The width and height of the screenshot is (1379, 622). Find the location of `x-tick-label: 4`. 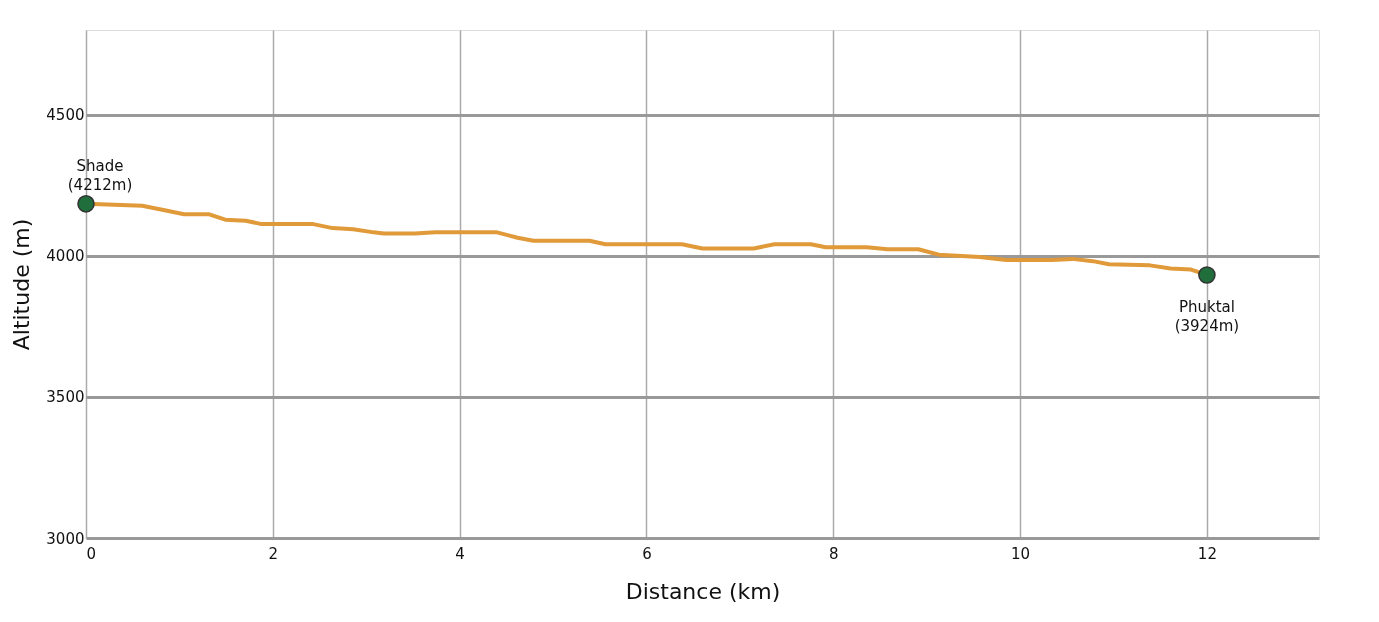

x-tick-label: 4 is located at coordinates (460, 553).